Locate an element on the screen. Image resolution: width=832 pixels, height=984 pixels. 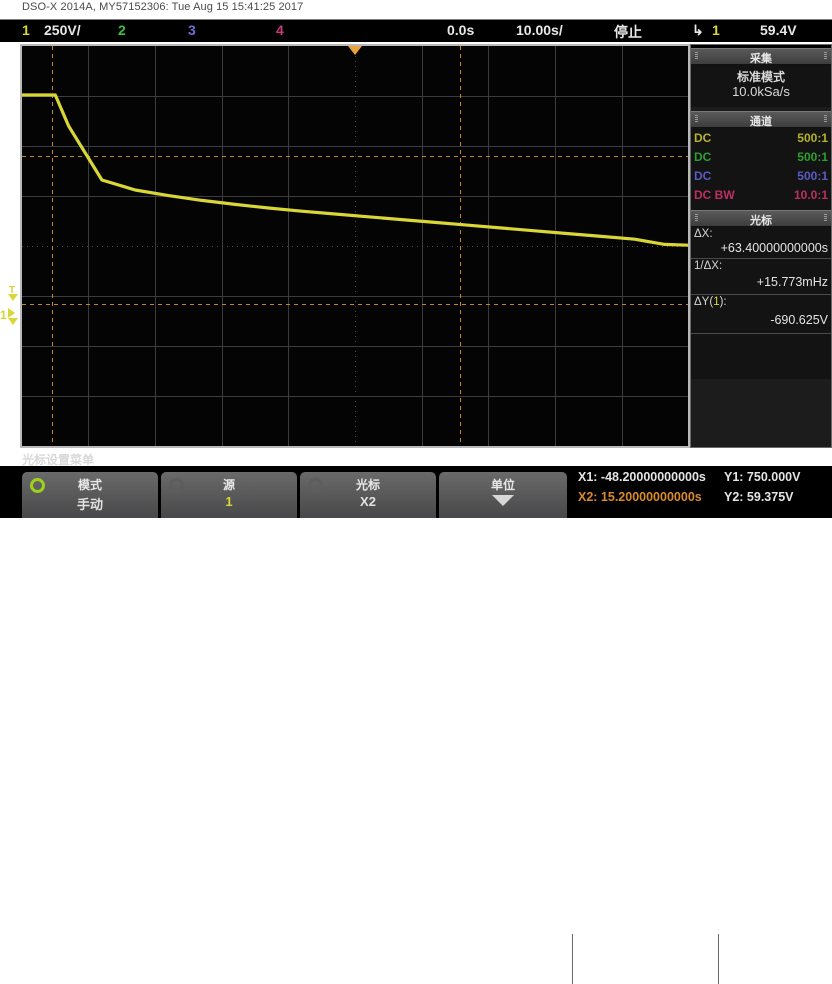
status-bar: 1 250V/ 2 3 4 0.0s 10.00s/ 停止 ↳ 1 59.4V is located at coordinates (416, 30).